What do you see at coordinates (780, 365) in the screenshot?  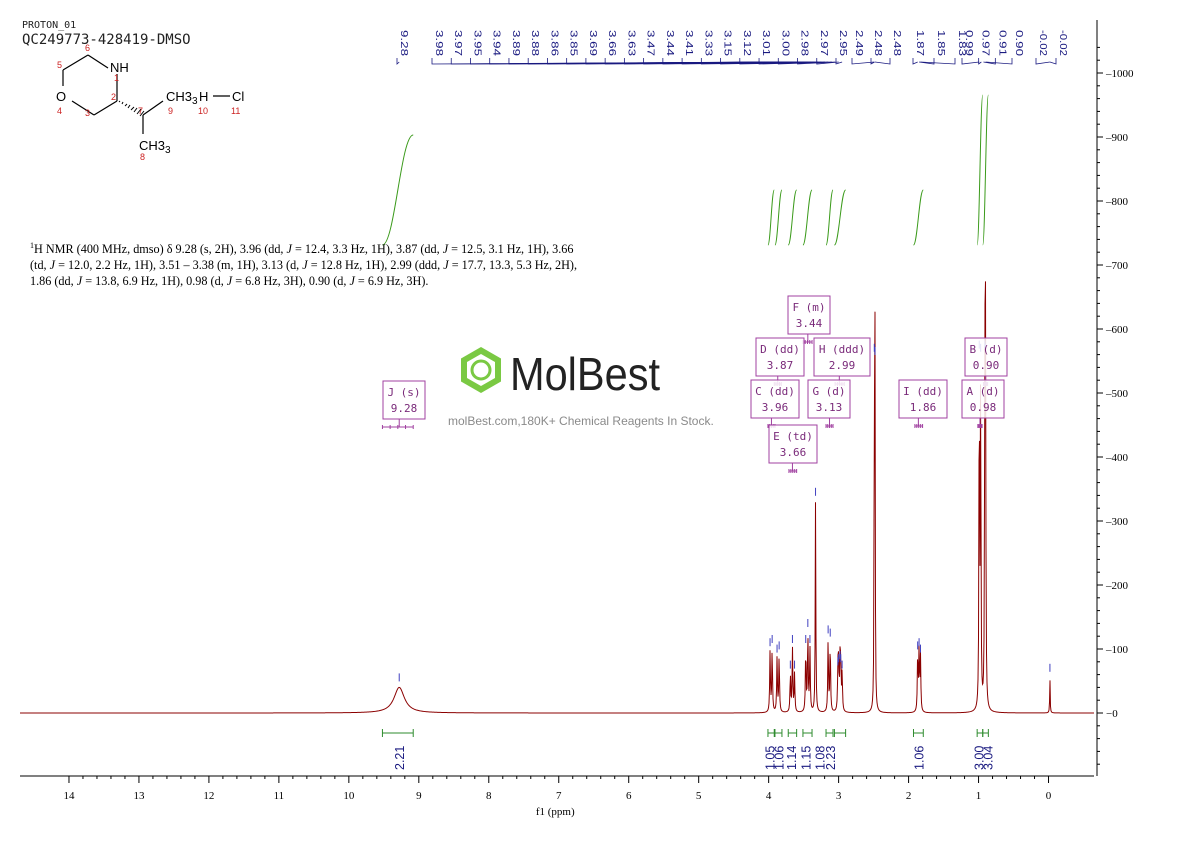 I see `multiplet-shift: 3.87` at bounding box center [780, 365].